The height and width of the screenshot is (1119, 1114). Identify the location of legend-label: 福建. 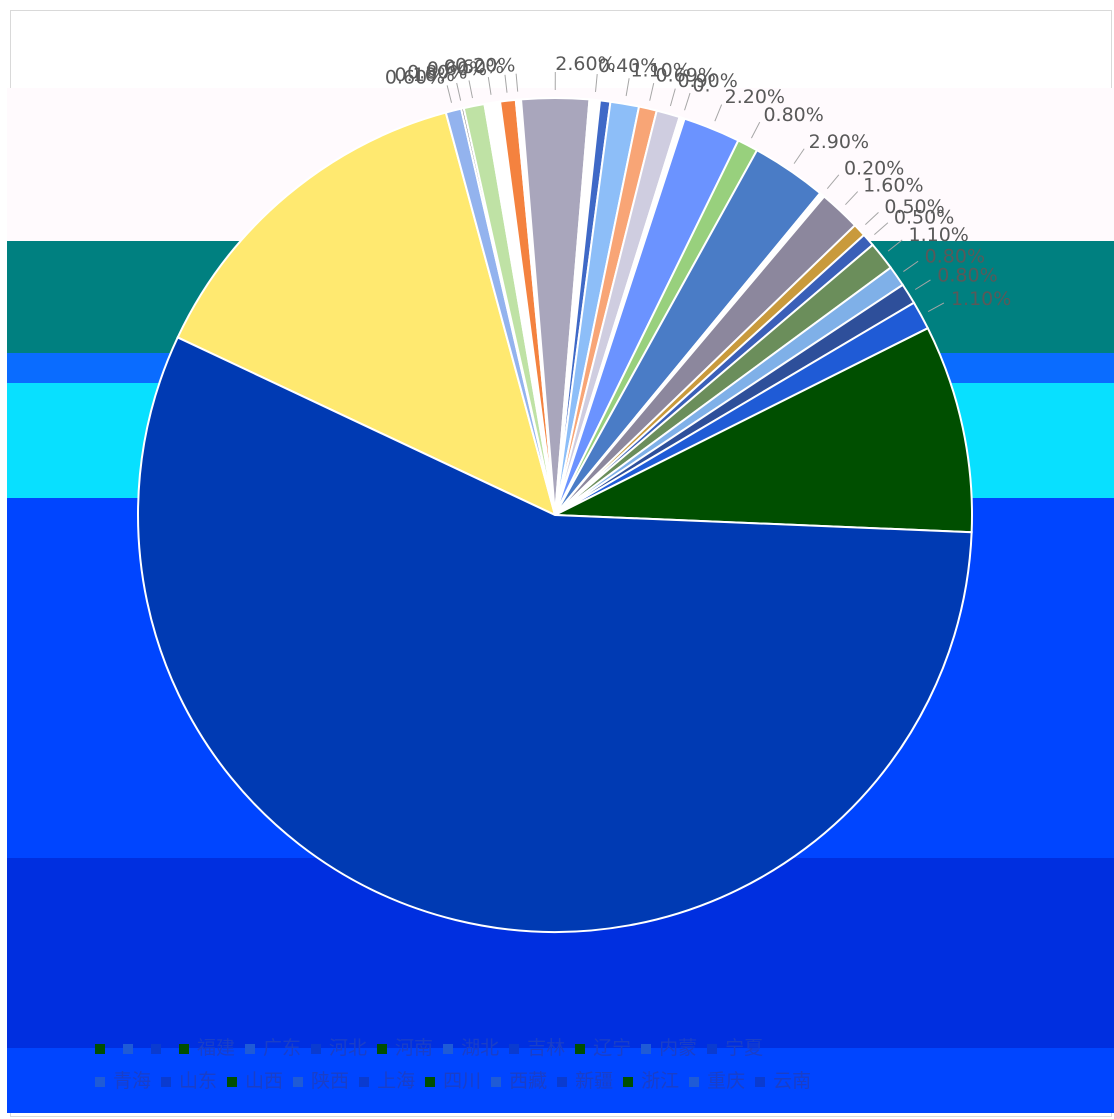
(216, 1048).